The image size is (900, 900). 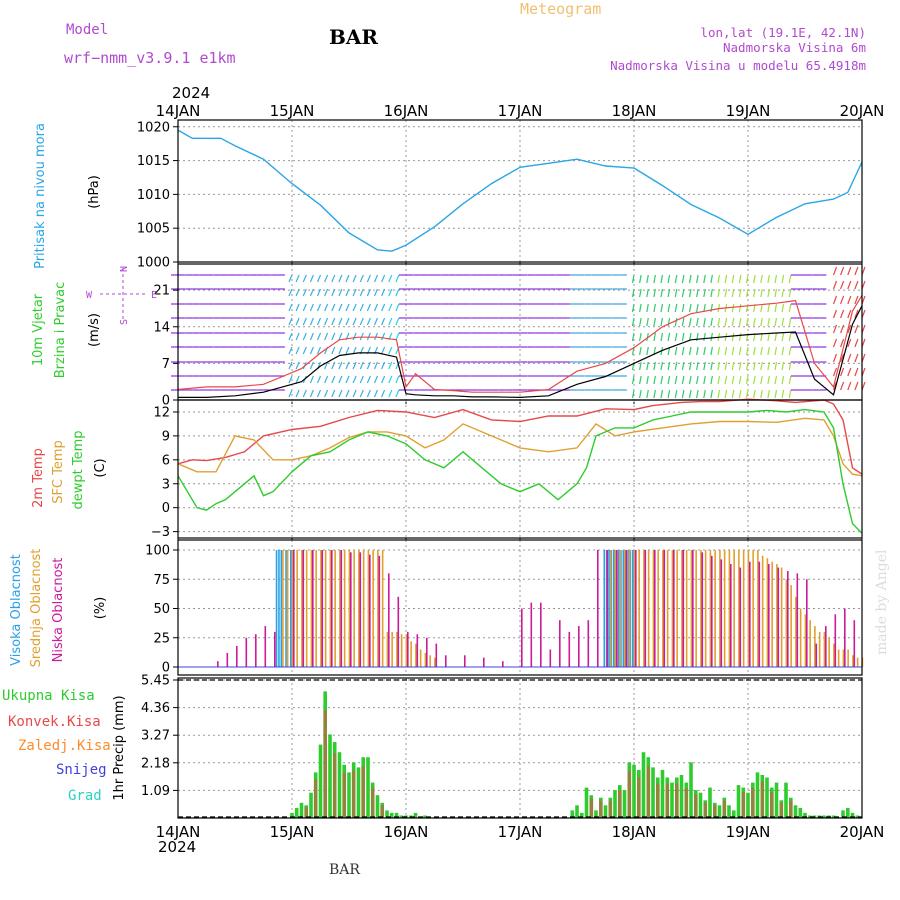 What do you see at coordinates (78, 469) in the screenshot?
I see `temp-ylabel-dewpt: dewpt Temp` at bounding box center [78, 469].